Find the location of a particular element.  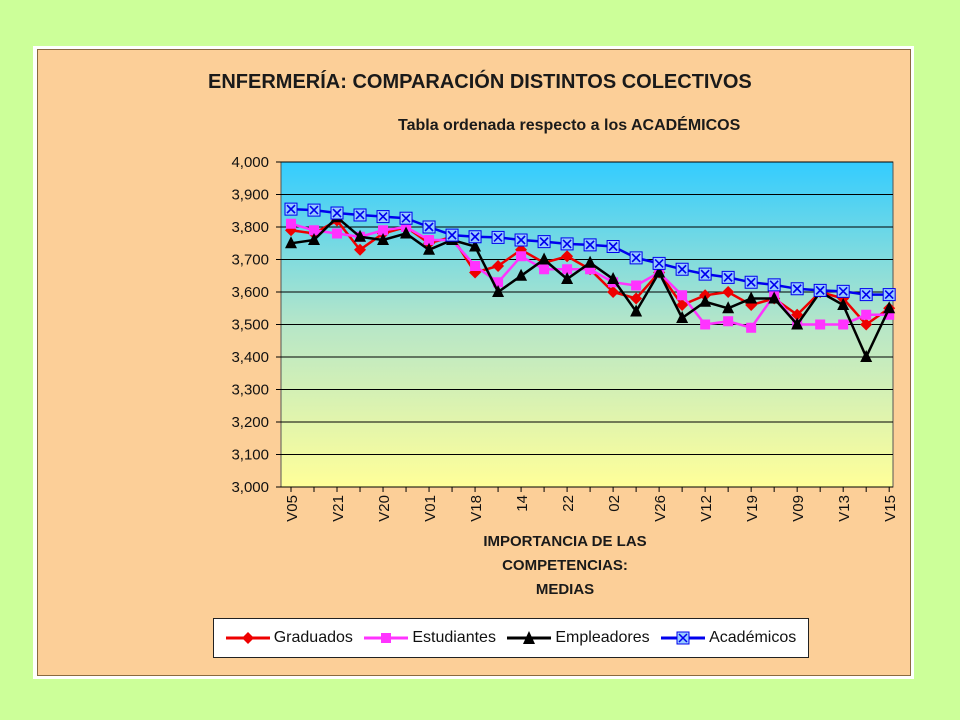

x-axis-title-line: MEDIAS is located at coordinates (565, 589).